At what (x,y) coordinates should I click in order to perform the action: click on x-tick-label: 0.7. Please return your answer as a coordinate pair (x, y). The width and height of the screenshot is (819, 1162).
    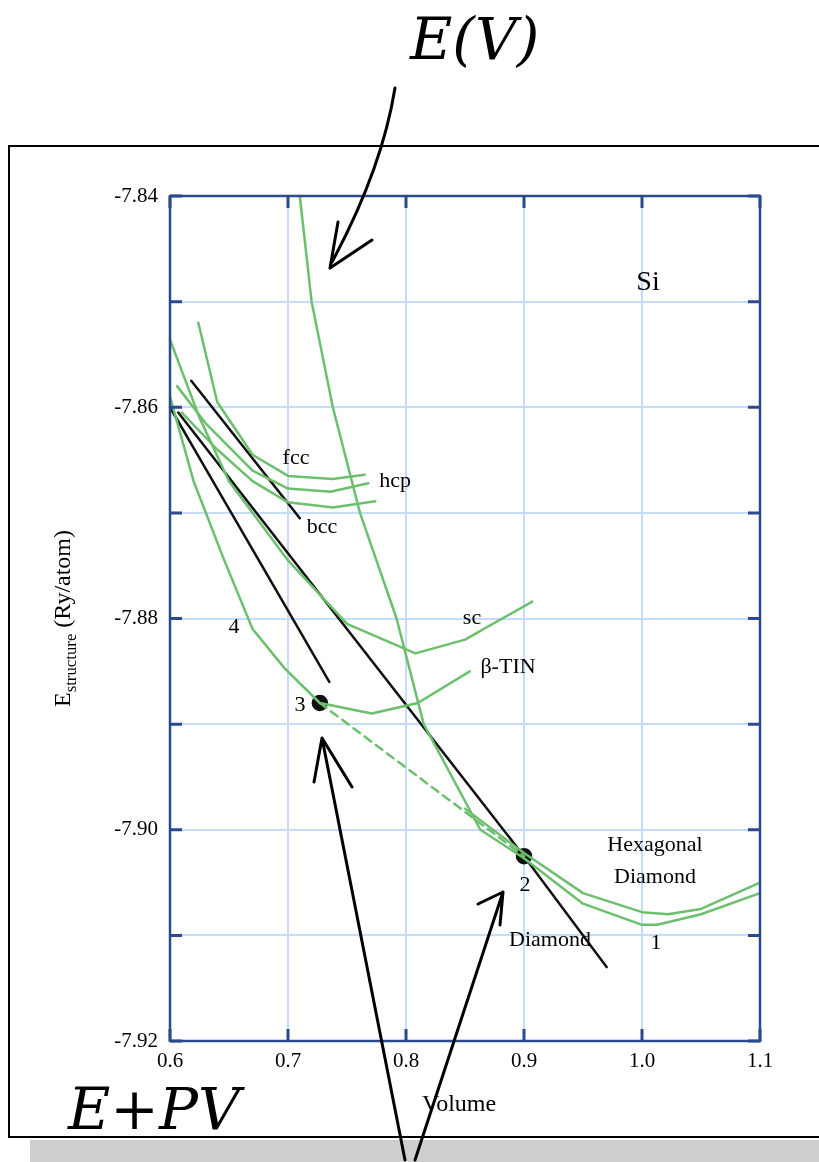
    Looking at the image, I should click on (288, 1060).